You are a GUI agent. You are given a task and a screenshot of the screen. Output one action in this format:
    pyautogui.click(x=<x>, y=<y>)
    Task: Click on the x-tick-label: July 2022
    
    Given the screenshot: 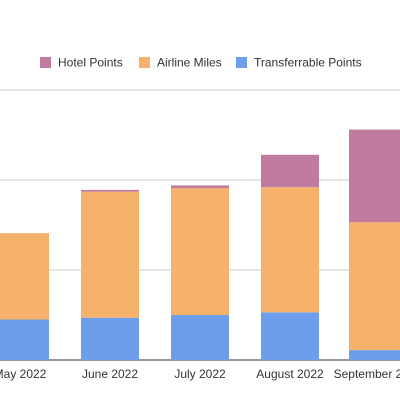 What is the action you would take?
    pyautogui.click(x=200, y=374)
    